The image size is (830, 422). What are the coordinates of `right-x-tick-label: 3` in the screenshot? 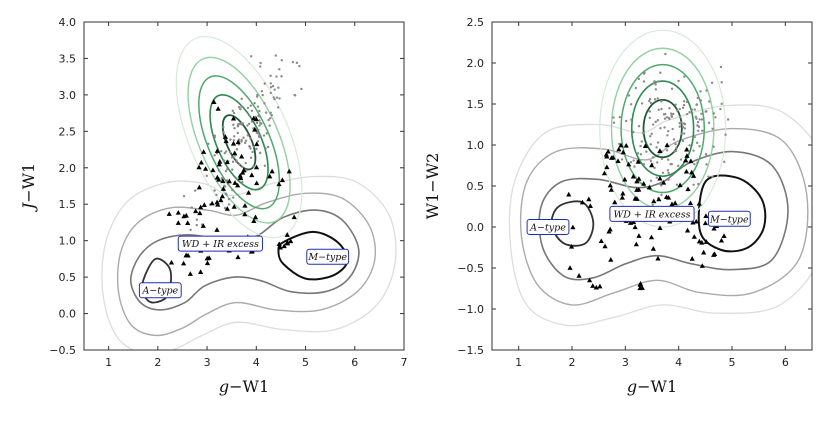 It's located at (625, 362).